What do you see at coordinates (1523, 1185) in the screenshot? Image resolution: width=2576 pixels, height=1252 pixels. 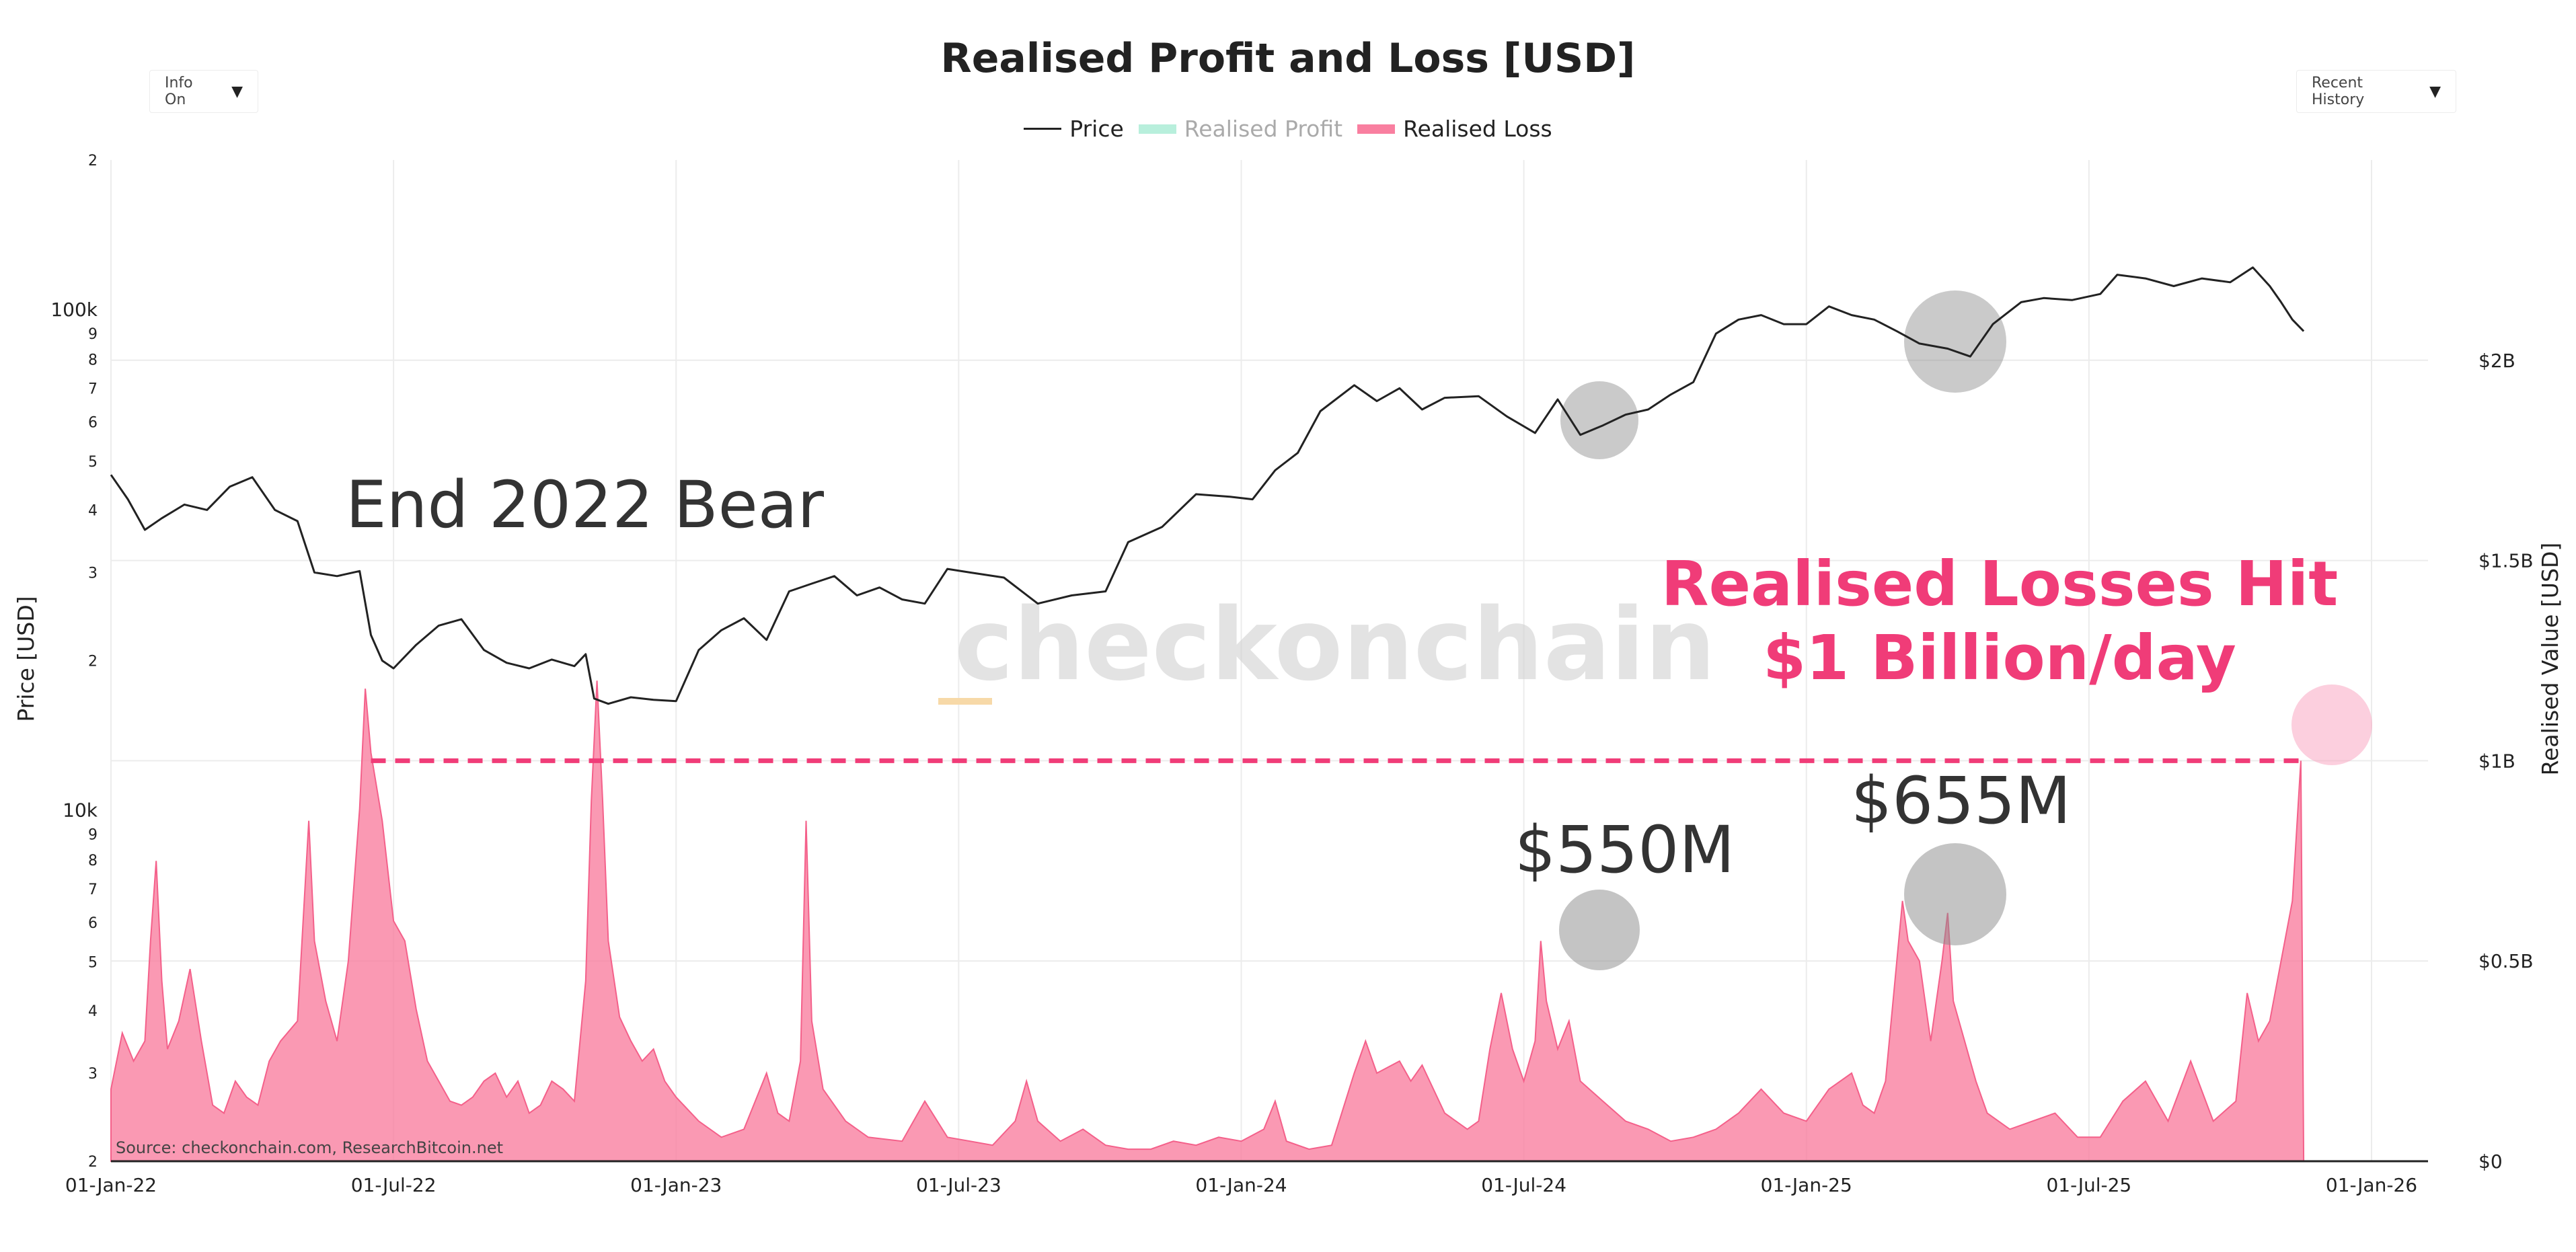 I see `x-tick-label: 01-Jul-24` at bounding box center [1523, 1185].